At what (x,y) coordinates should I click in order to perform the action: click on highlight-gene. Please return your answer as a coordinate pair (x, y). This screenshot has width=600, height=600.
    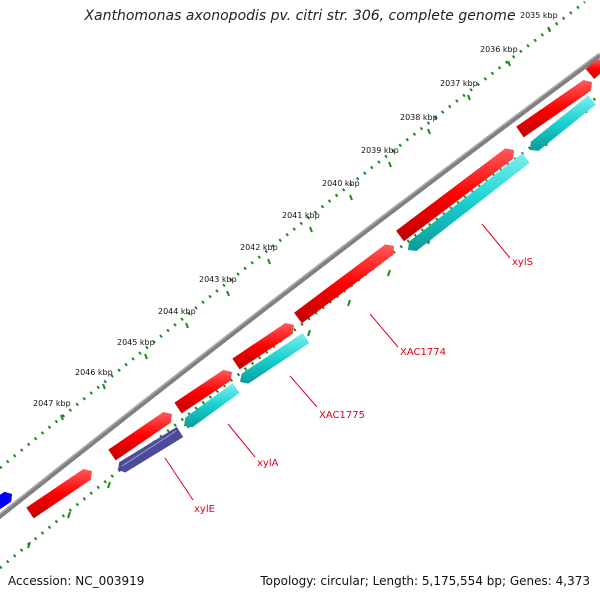
    Looking at the image, I should click on (151, 449).